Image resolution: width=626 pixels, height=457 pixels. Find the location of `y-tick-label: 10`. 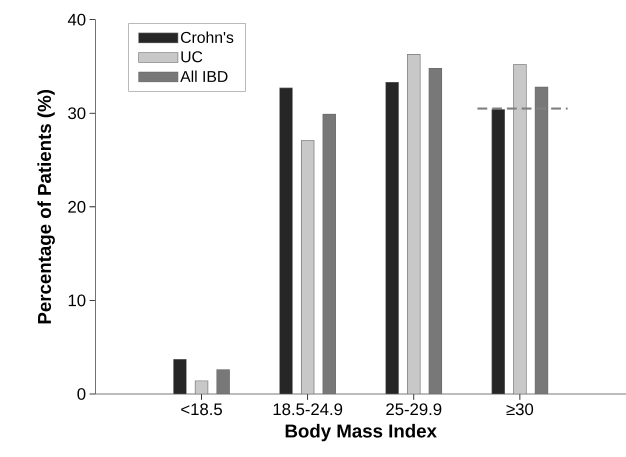

y-tick-label: 10 is located at coordinates (77, 300).